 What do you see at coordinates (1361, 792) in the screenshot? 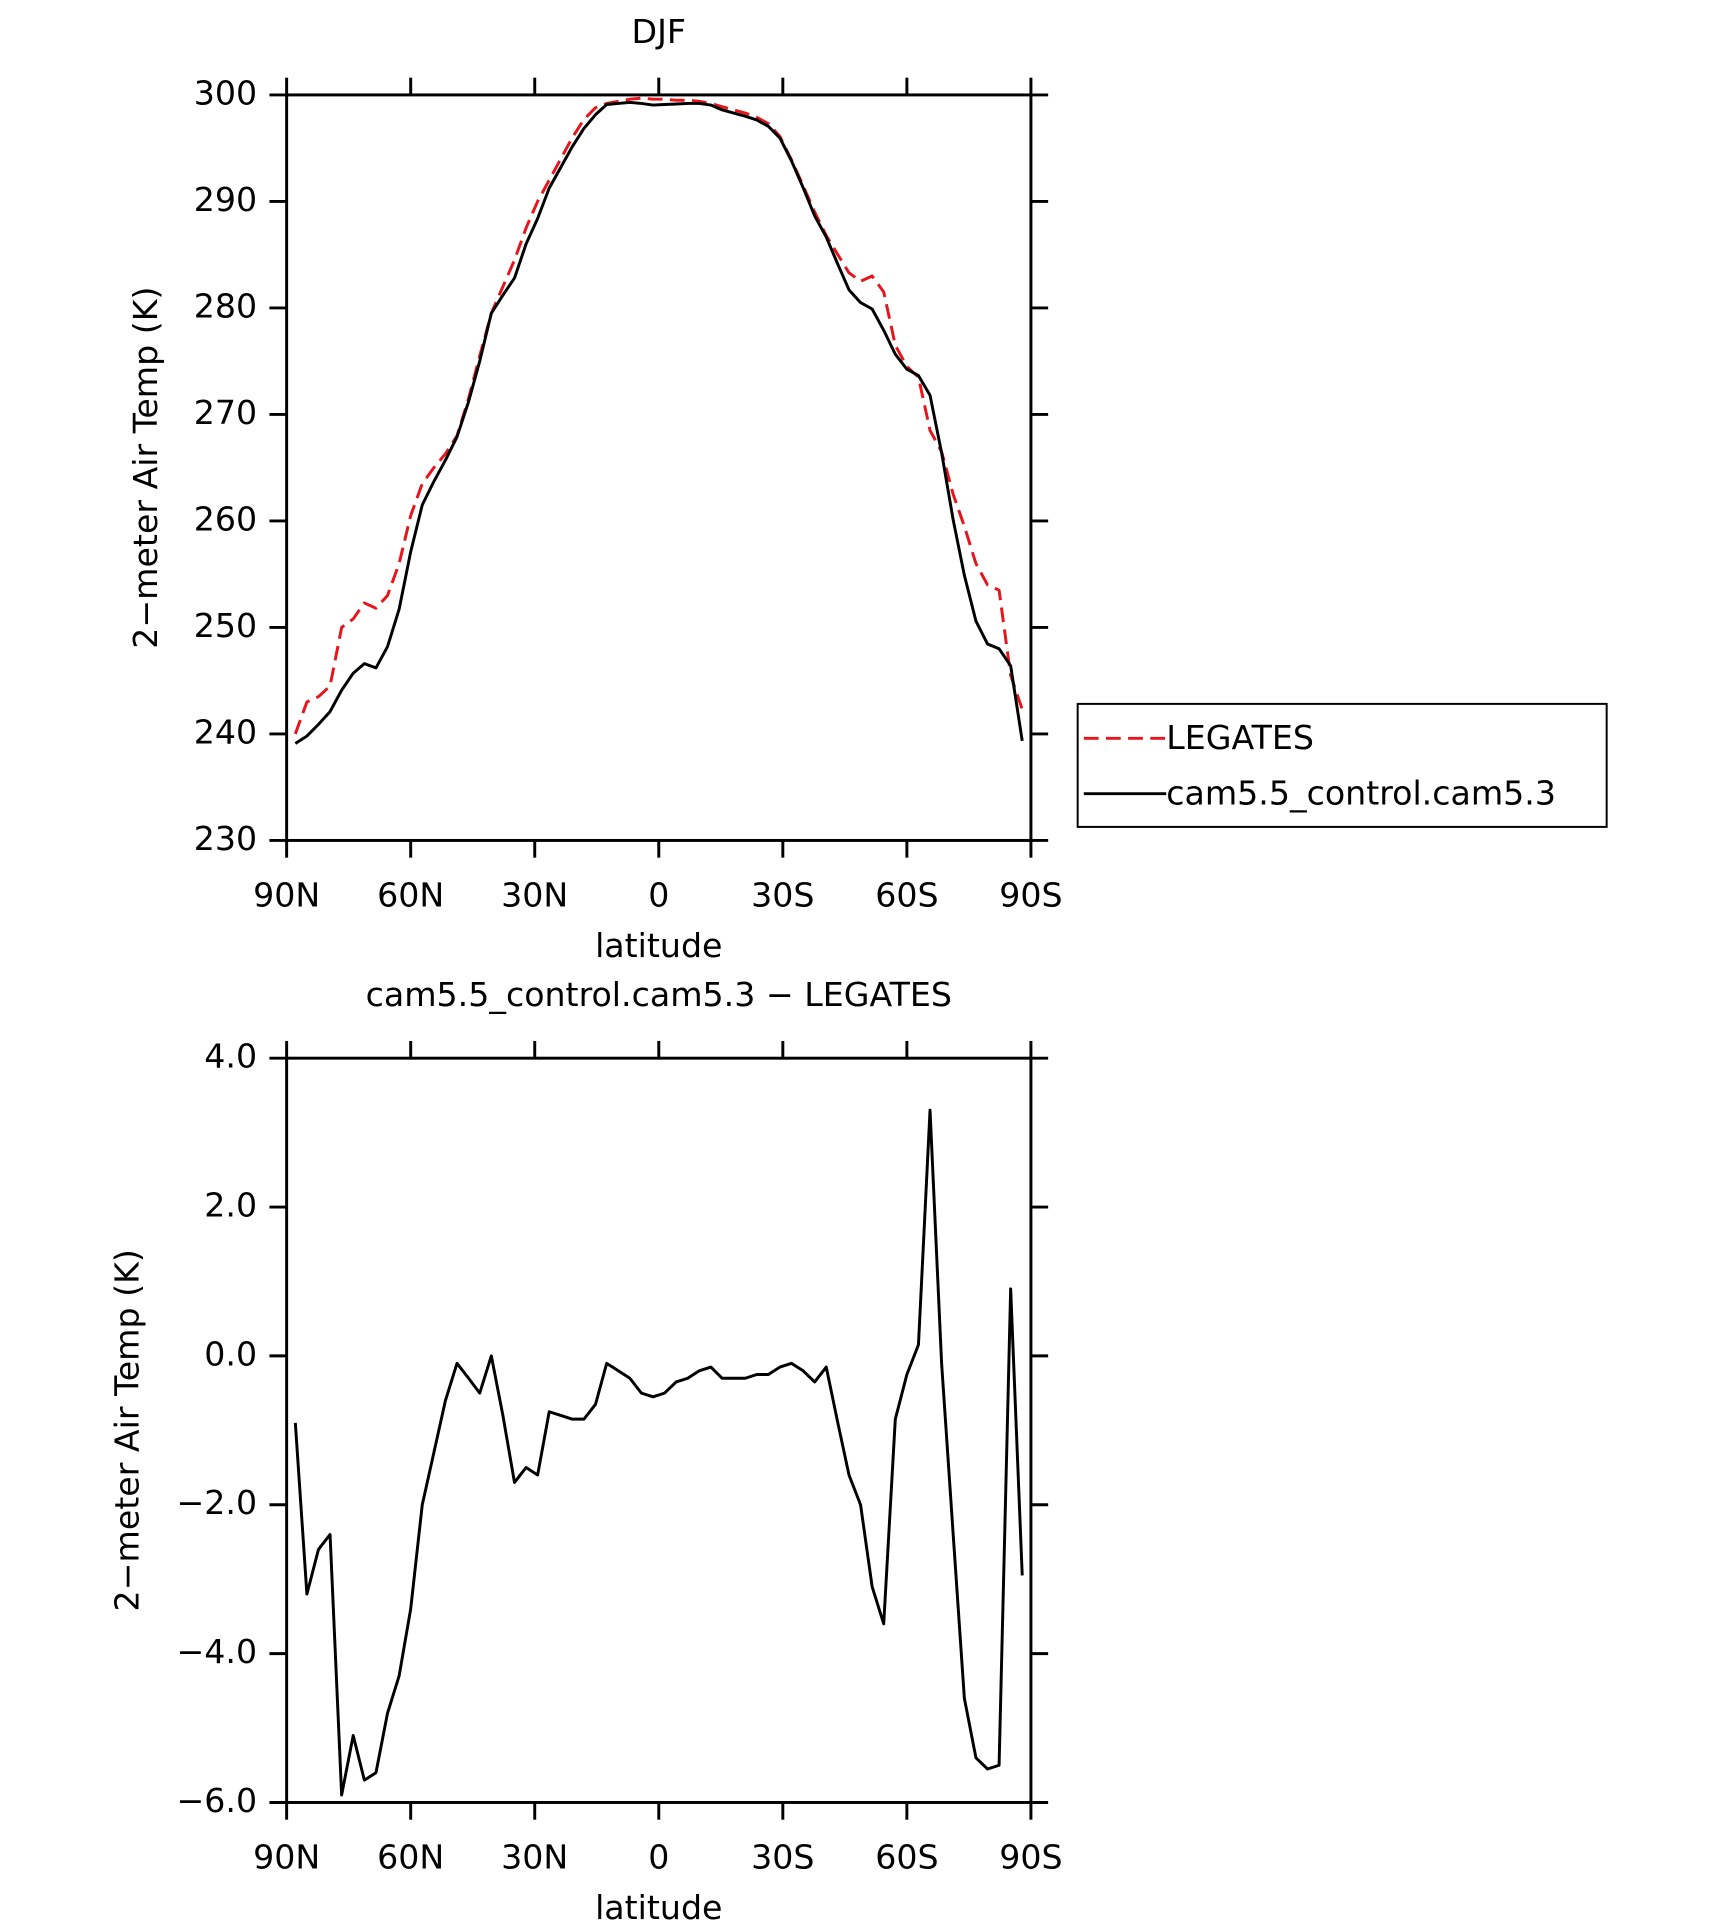
I see `legend-label: cam5.5_control.cam5.3` at bounding box center [1361, 792].